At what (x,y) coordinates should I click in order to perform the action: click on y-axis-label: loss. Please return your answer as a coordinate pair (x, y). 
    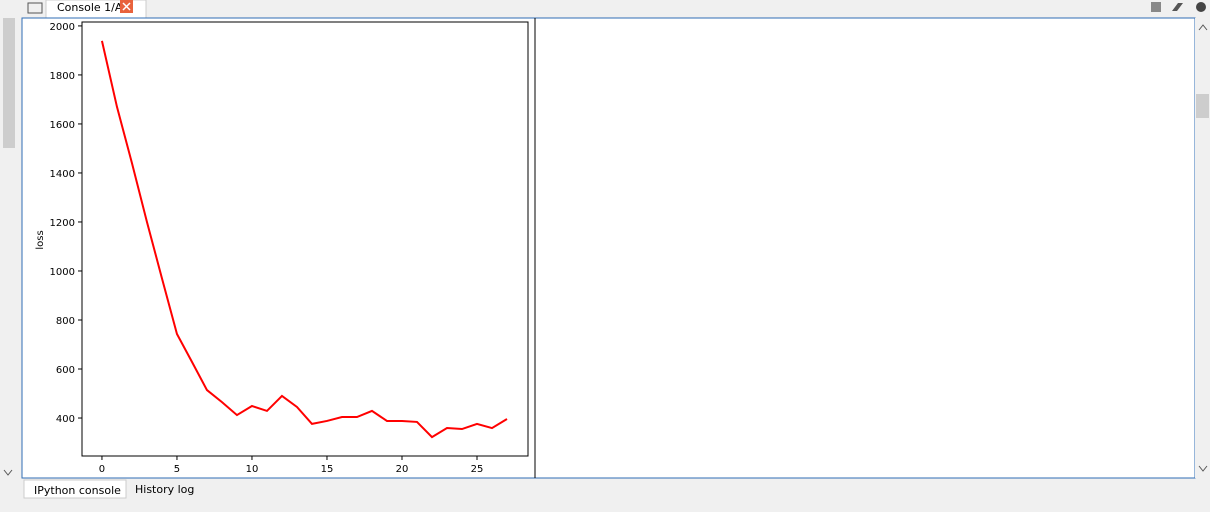
    Looking at the image, I should click on (40, 239).